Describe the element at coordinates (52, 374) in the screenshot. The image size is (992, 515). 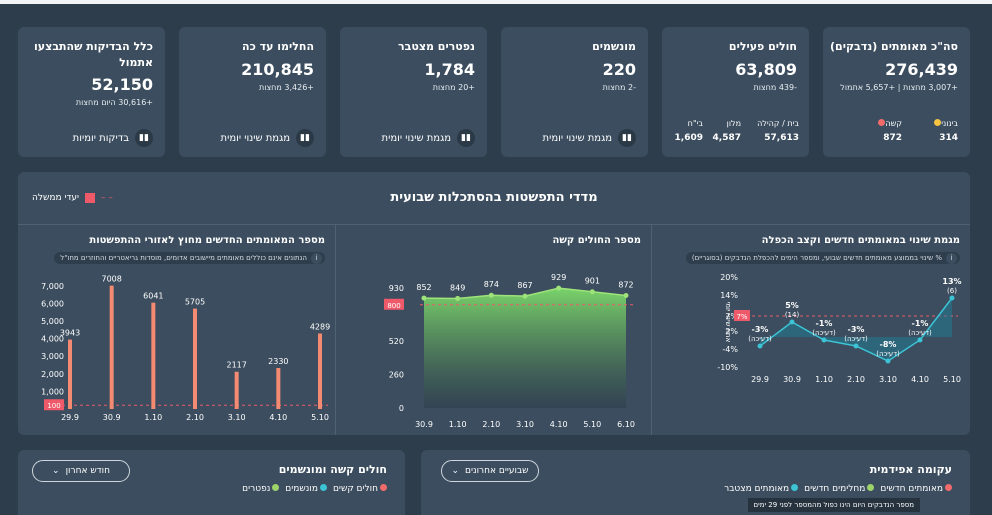
I see `y-tick-label: 2,000` at that location.